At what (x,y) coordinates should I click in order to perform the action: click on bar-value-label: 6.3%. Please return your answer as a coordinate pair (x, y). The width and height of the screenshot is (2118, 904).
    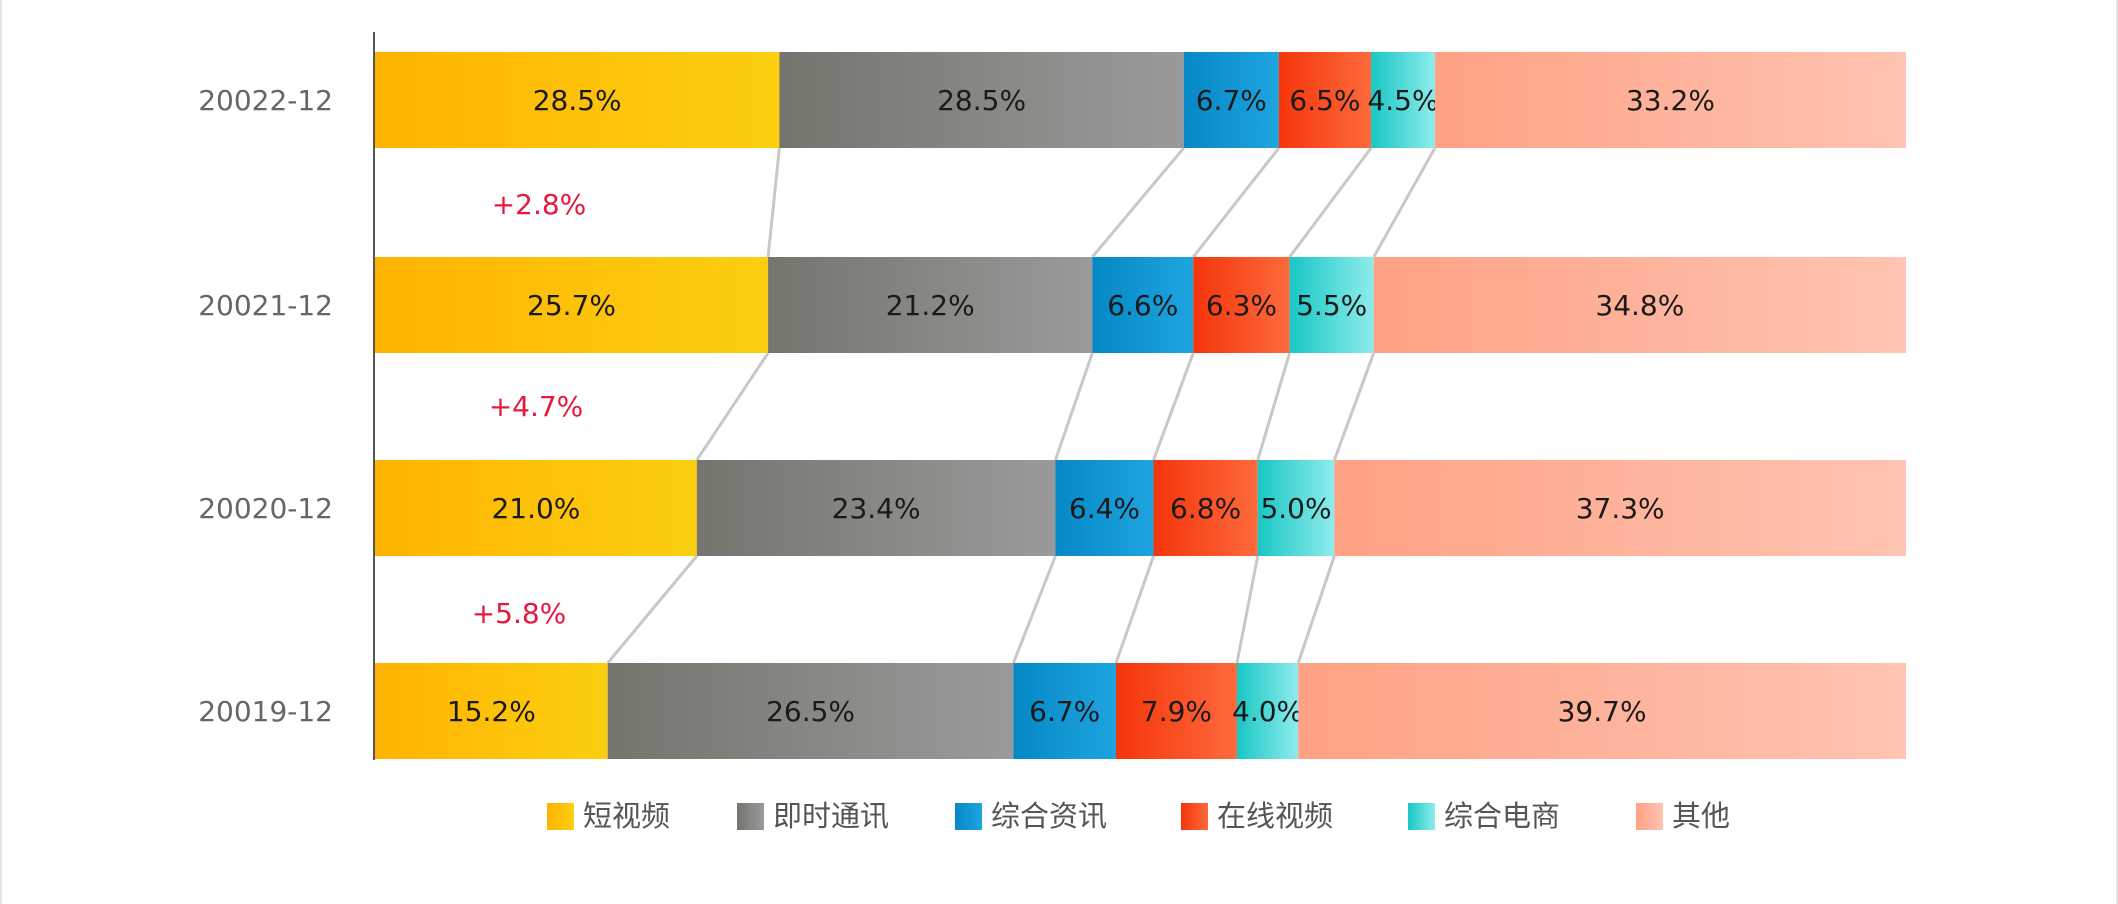
    Looking at the image, I should click on (1241, 305).